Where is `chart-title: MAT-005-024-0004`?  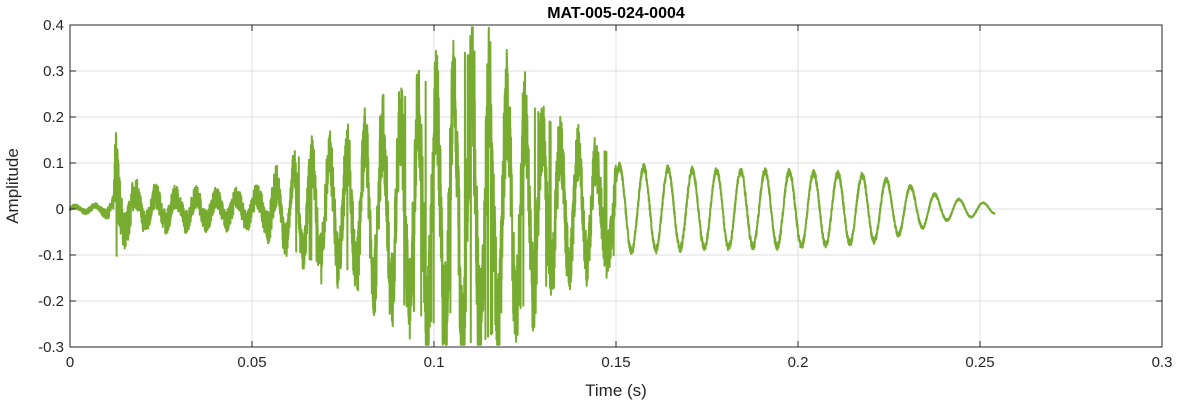
chart-title: MAT-005-024-0004 is located at coordinates (616, 13).